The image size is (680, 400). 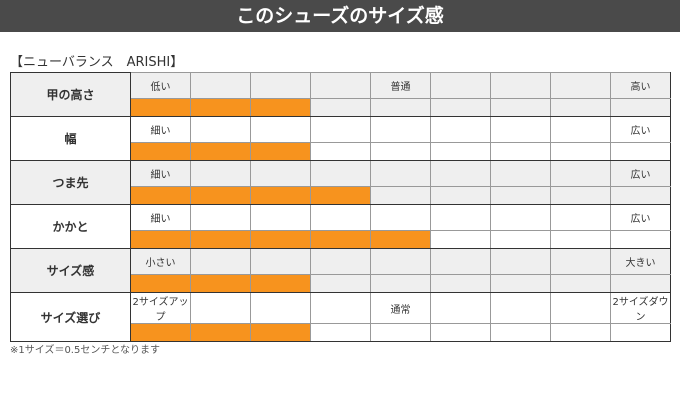 What do you see at coordinates (160, 308) in the screenshot?
I see `scale-label-cell: 2サイズアップ` at bounding box center [160, 308].